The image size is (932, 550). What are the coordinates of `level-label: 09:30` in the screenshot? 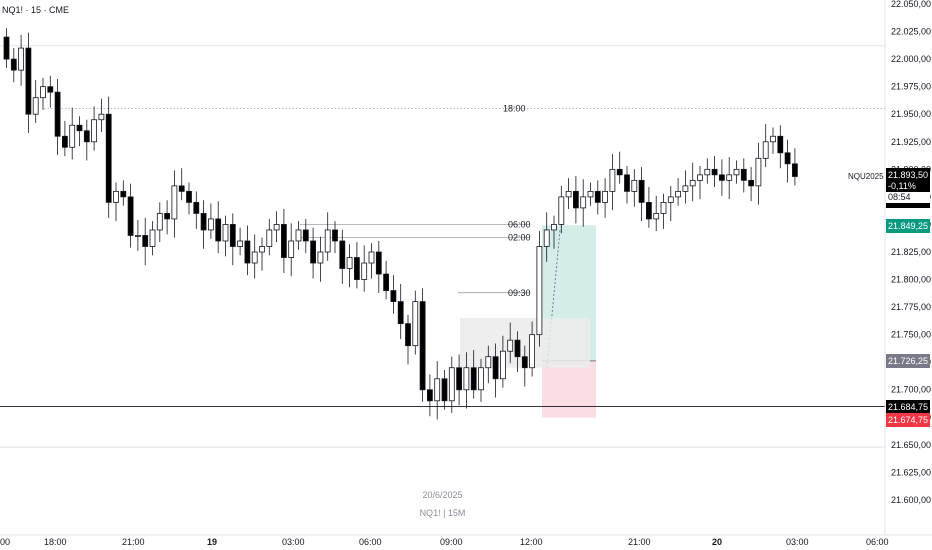 It's located at (519, 293).